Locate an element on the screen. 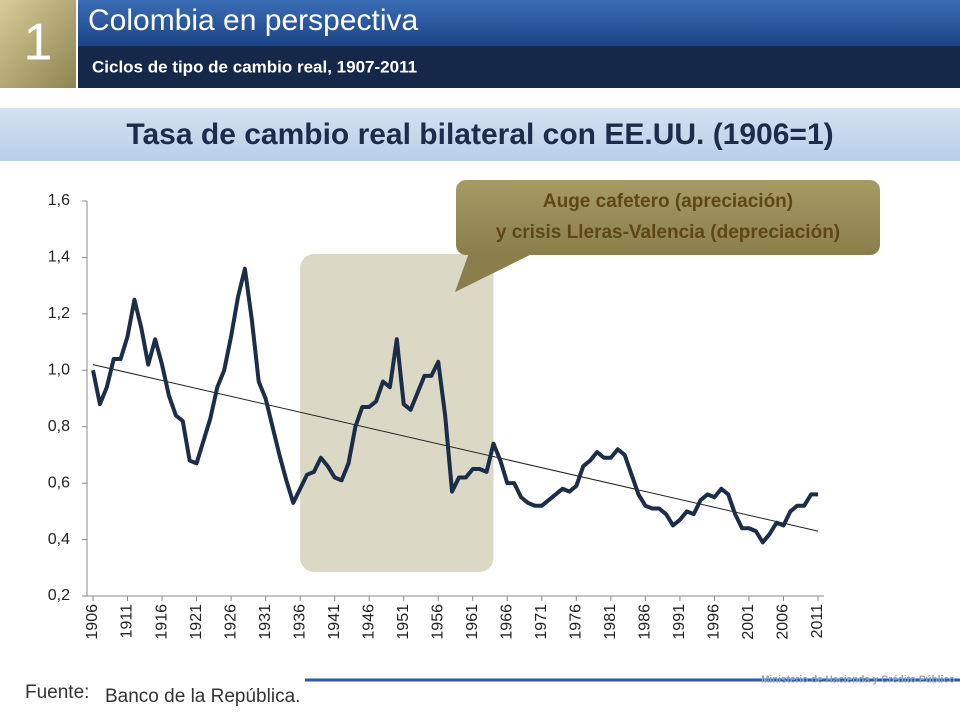  callout is located at coordinates (668, 217).